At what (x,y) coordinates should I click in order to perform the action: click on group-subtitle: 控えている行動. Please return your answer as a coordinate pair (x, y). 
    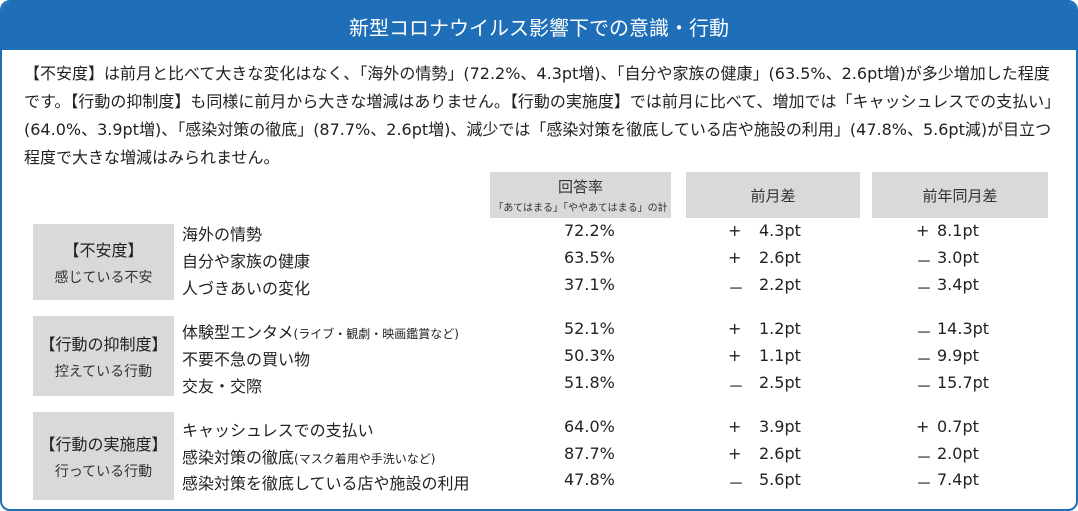
    Looking at the image, I should click on (103, 372).